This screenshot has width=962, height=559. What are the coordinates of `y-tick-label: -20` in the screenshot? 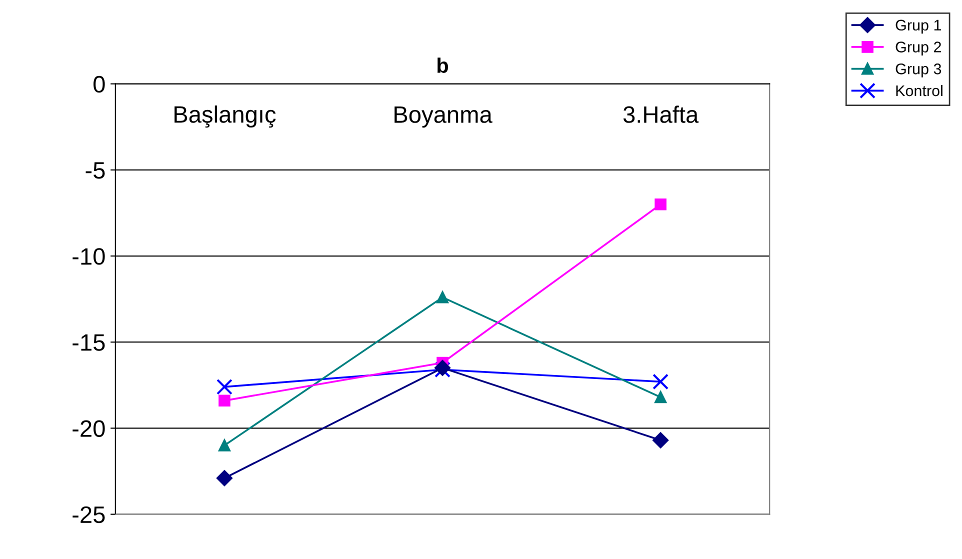 It's located at (88, 428).